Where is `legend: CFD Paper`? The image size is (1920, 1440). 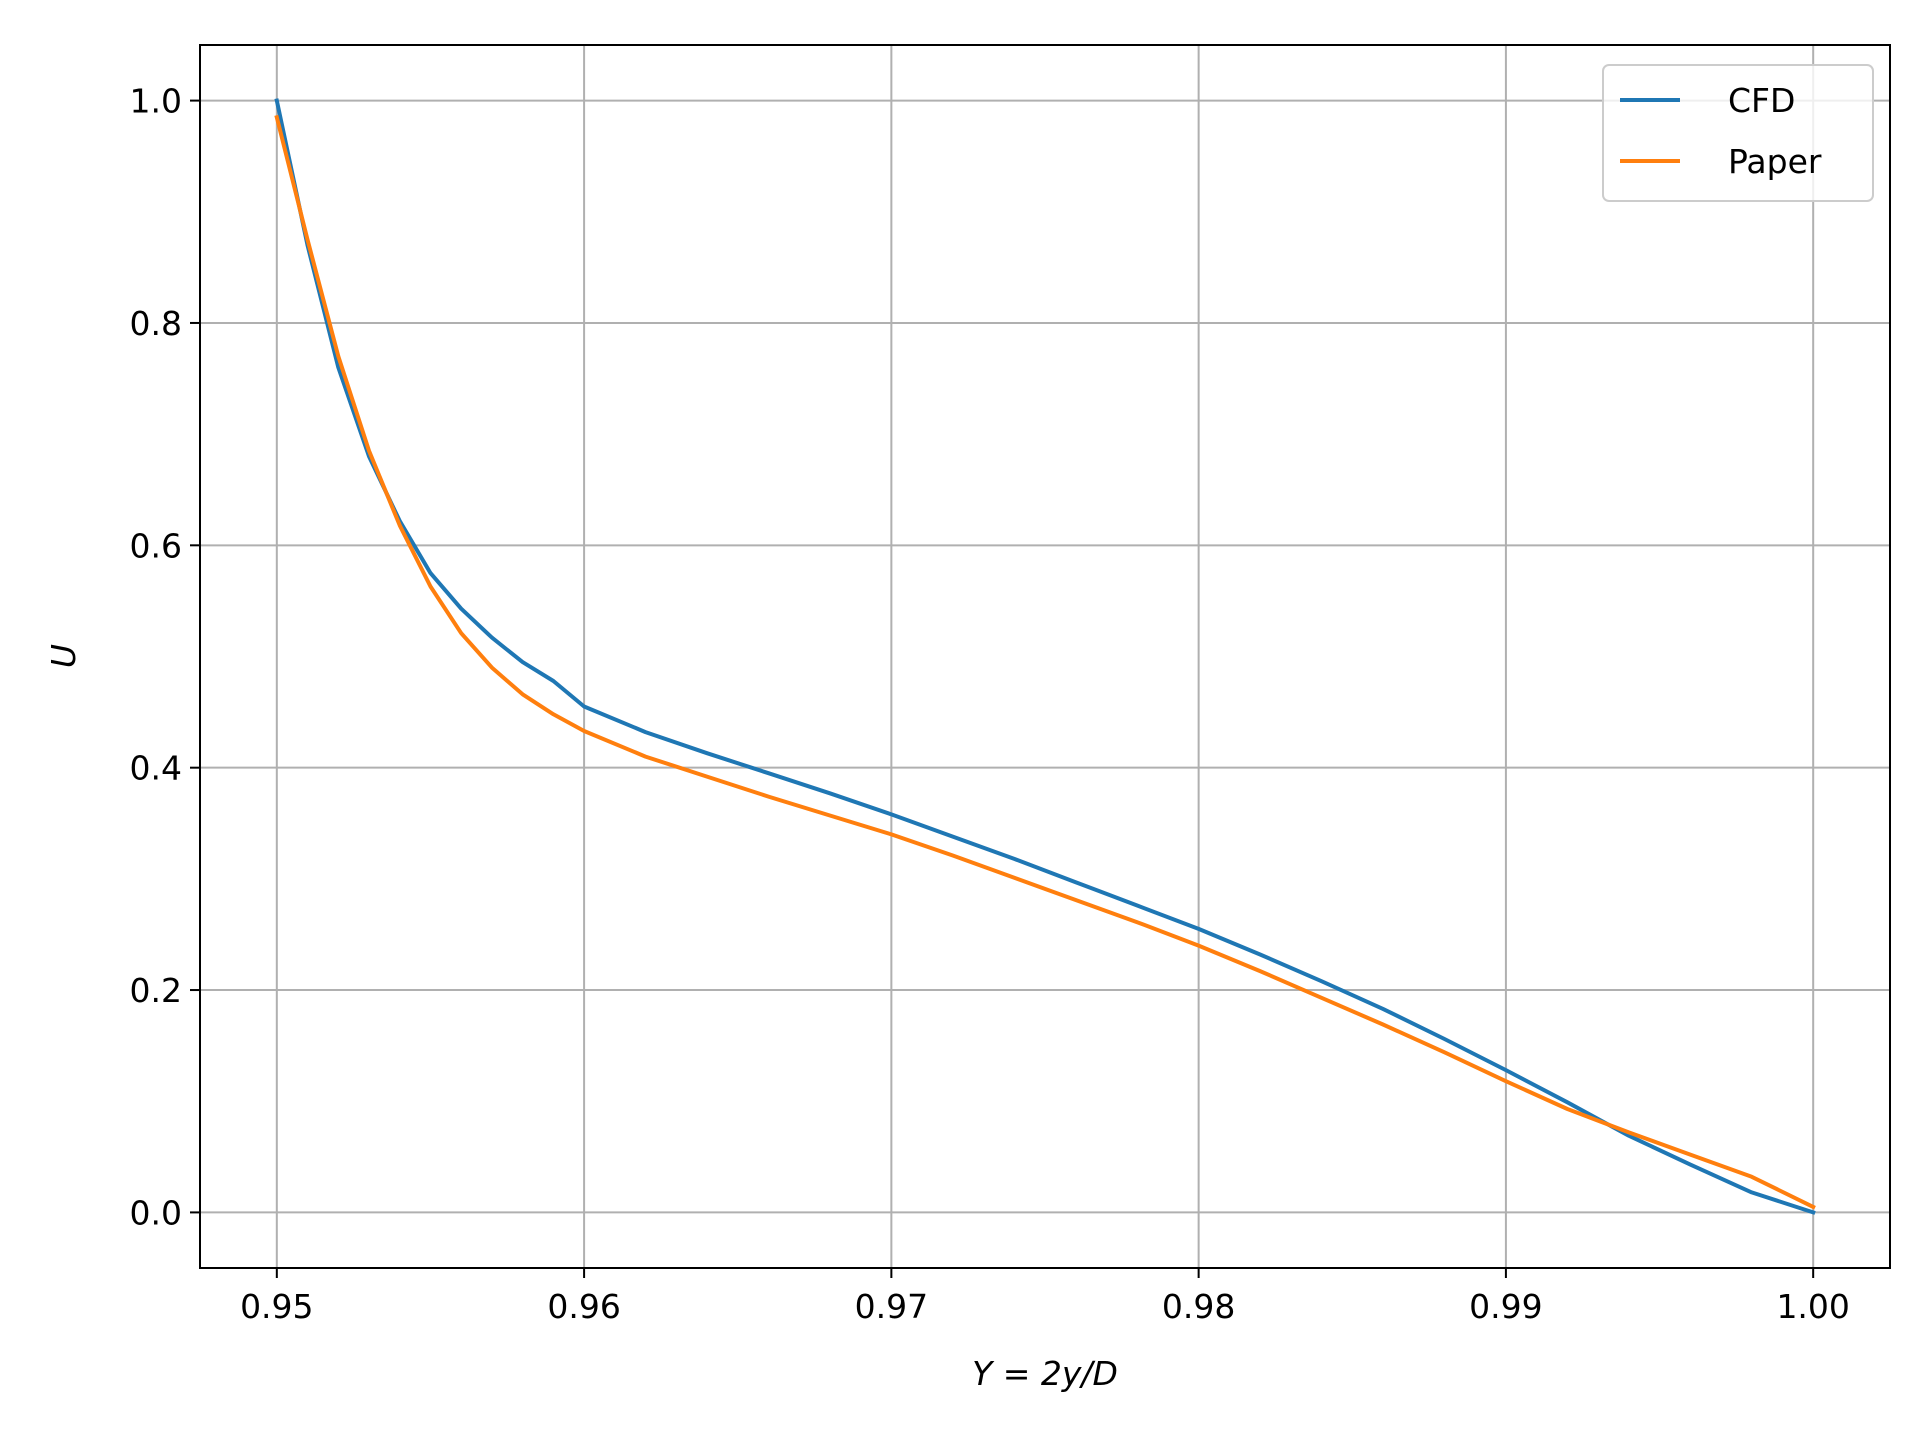 legend: CFD Paper is located at coordinates (1738, 133).